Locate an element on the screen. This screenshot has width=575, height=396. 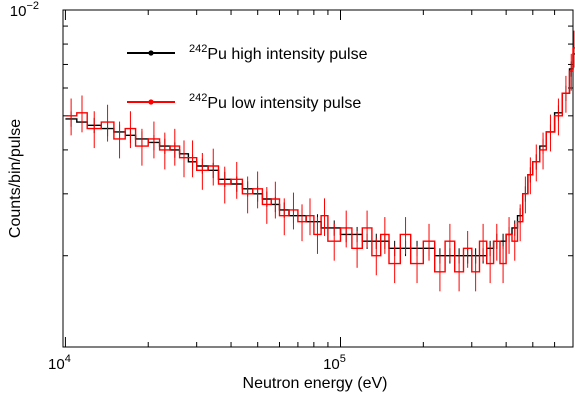
x-tick-label: 10⁵ is located at coordinates (334, 363).